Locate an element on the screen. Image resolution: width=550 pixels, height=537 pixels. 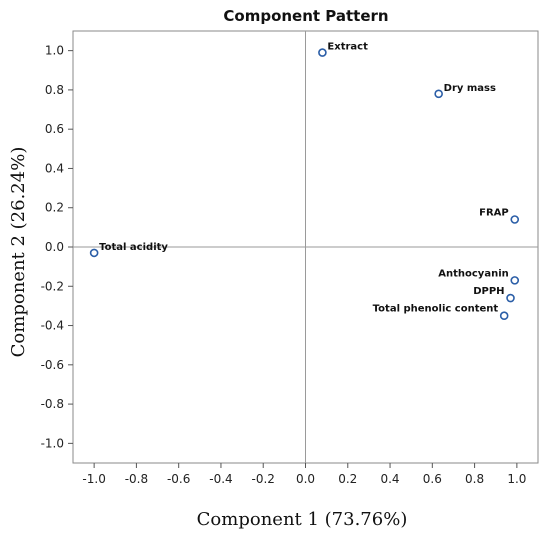
x-tick-label: -0.4 is located at coordinates (220, 479).